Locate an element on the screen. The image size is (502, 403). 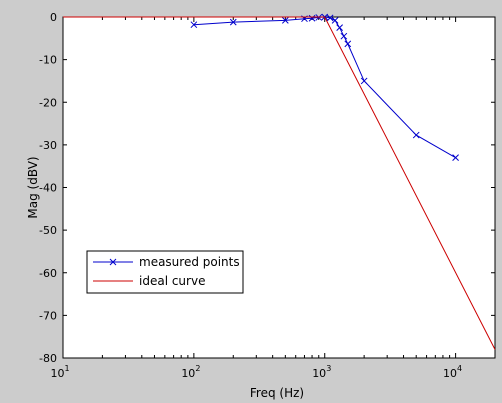
y-tick-label: -10 is located at coordinates (48, 60).